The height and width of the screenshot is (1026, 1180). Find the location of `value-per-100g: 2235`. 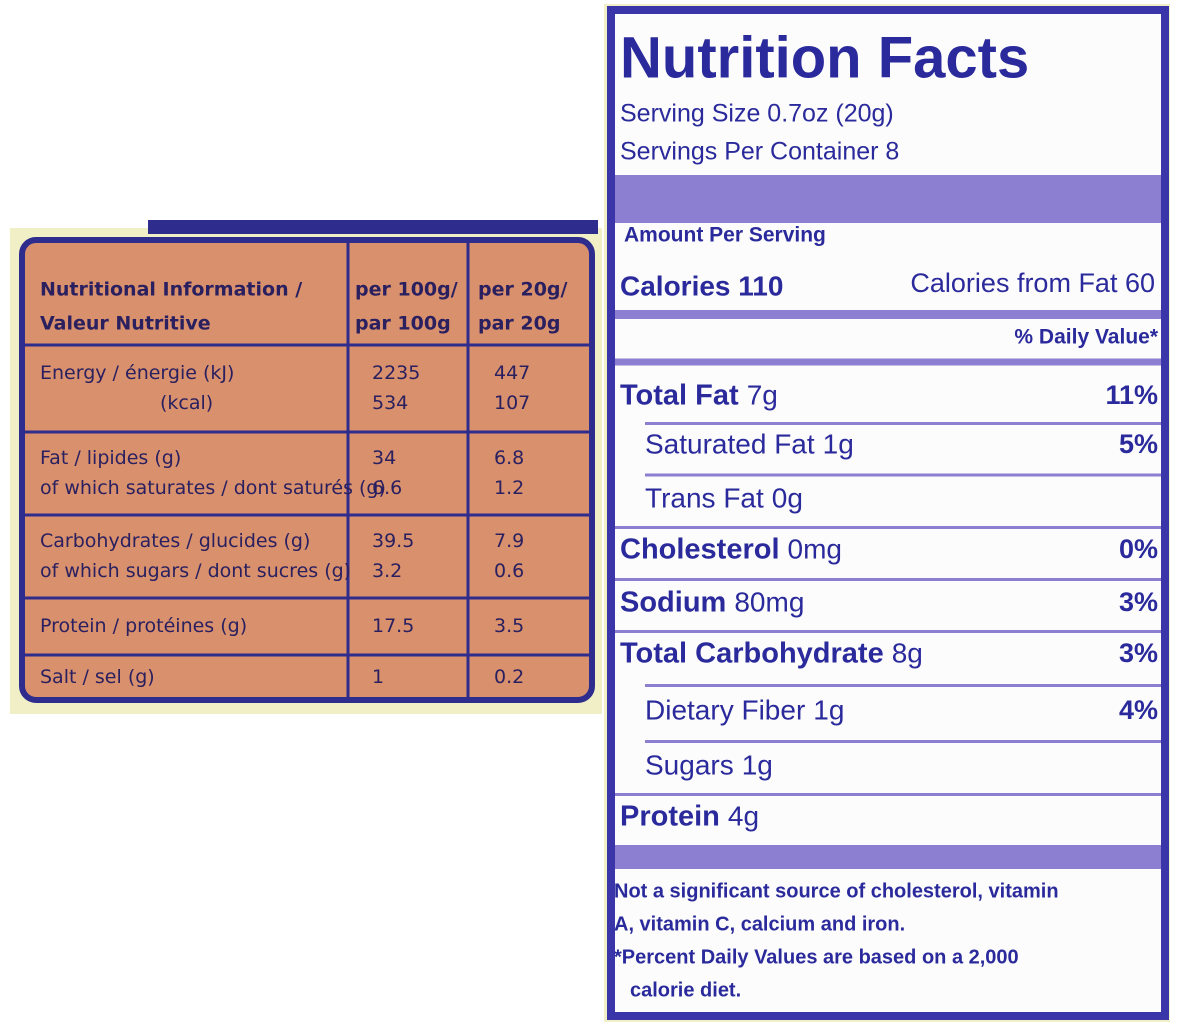

value-per-100g: 2235 is located at coordinates (396, 373).